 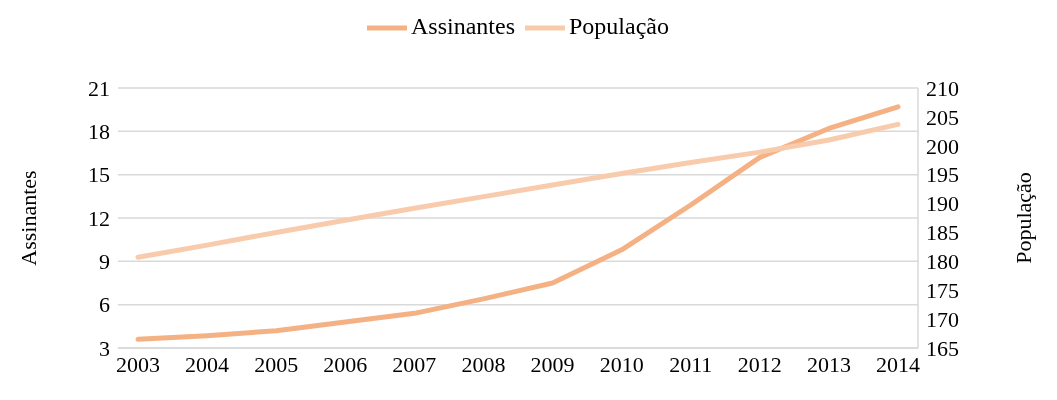 I want to click on y-axis-title: Assinantes, so click(x=28, y=218).